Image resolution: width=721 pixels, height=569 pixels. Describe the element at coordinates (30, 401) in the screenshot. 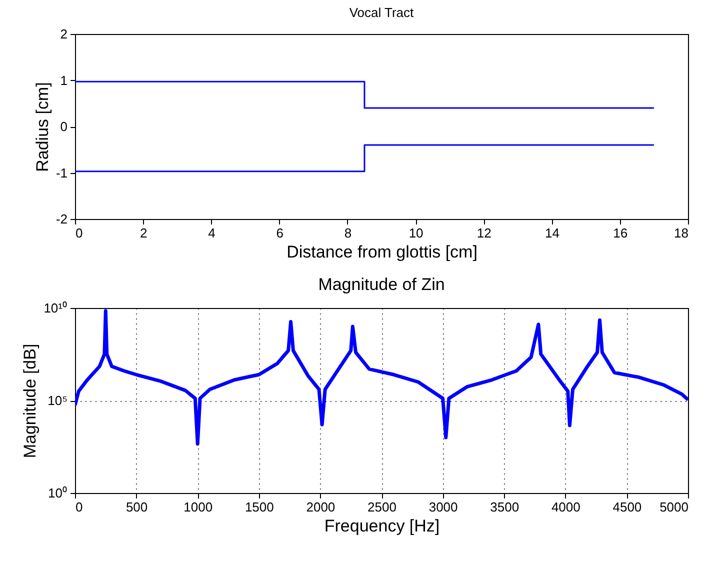

I see `y-axis-title: Magnitude [dB]` at that location.